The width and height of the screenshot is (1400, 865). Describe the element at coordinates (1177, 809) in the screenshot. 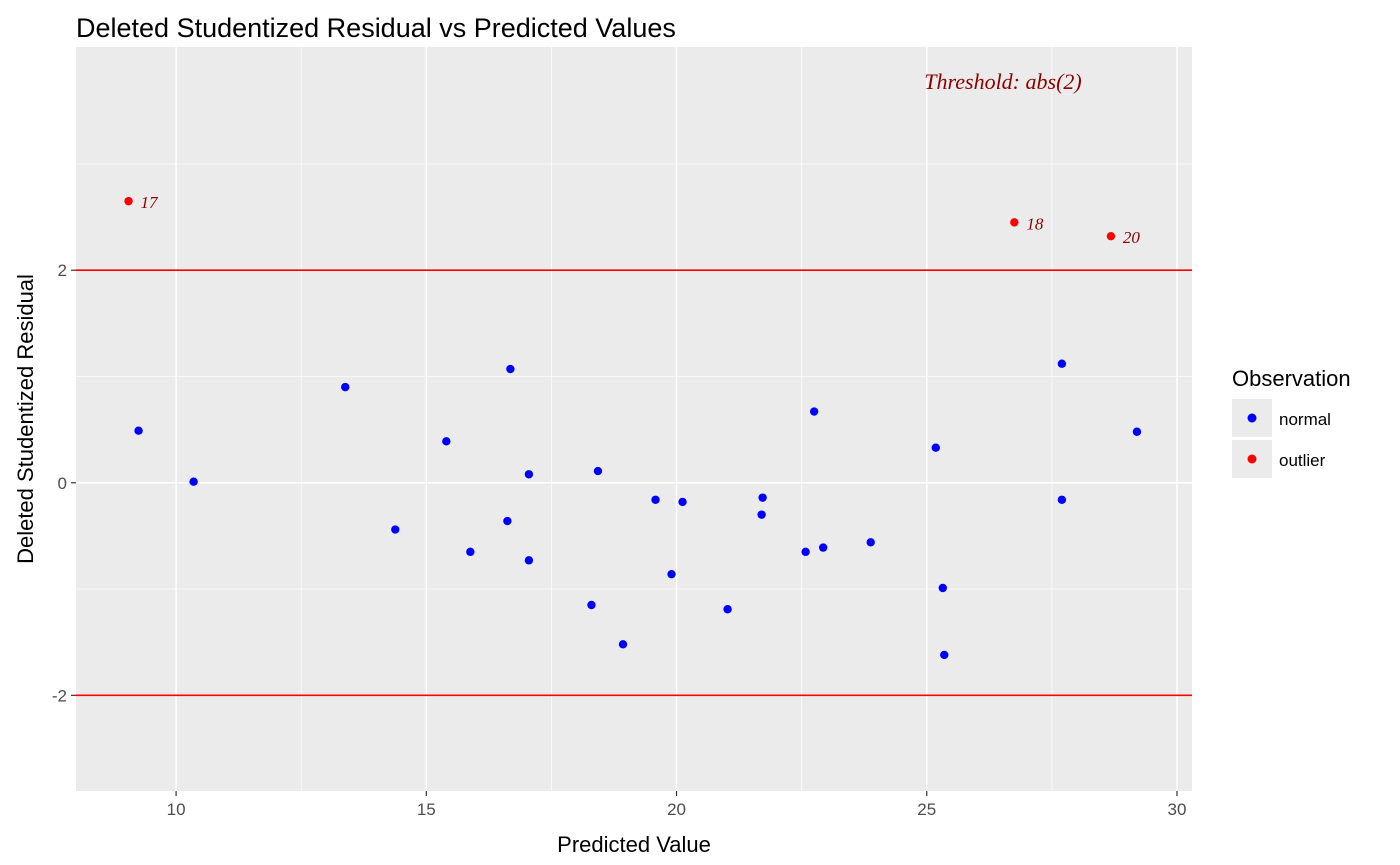

I see `x-tick-label: 30` at that location.